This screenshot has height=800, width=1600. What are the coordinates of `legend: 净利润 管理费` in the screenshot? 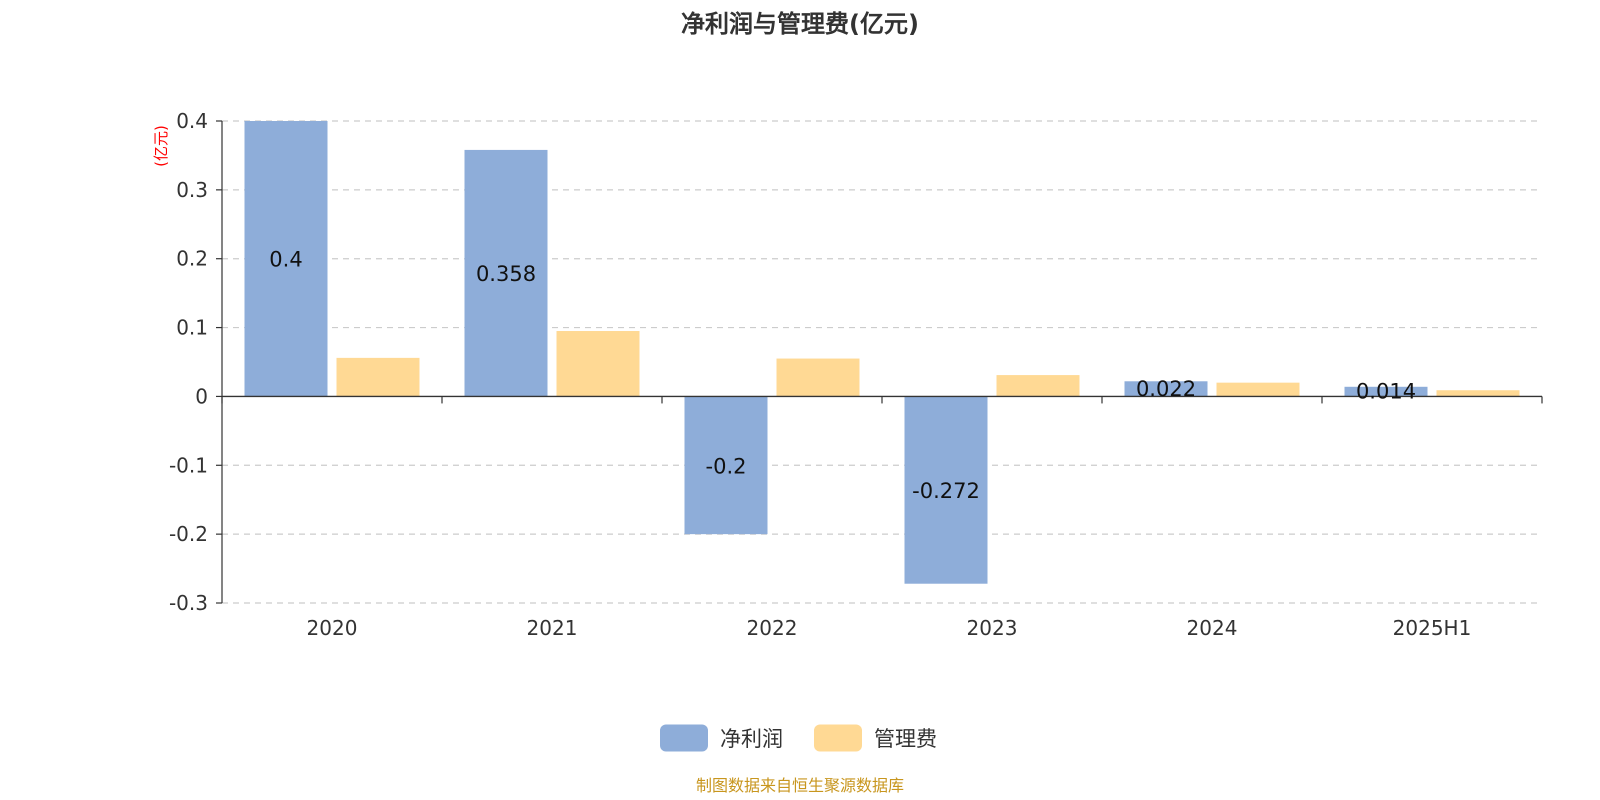 It's located at (798, 738).